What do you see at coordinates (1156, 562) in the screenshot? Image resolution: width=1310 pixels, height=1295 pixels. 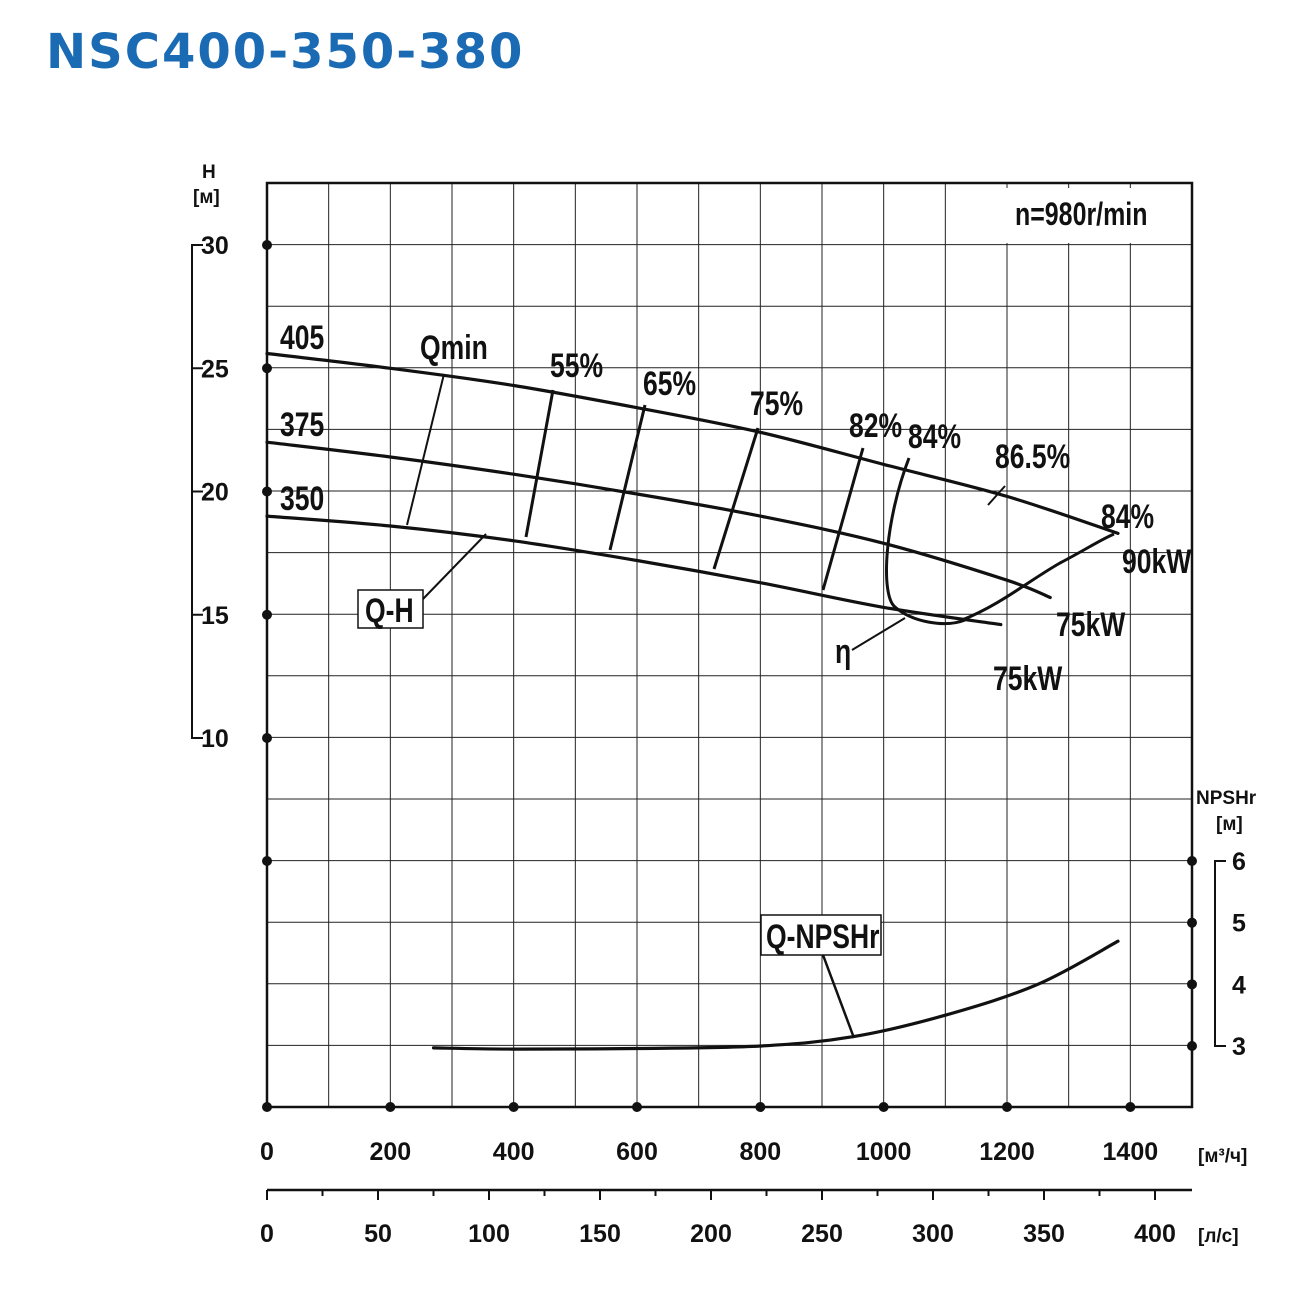 I see `power-label-90kw: 90kW` at bounding box center [1156, 562].